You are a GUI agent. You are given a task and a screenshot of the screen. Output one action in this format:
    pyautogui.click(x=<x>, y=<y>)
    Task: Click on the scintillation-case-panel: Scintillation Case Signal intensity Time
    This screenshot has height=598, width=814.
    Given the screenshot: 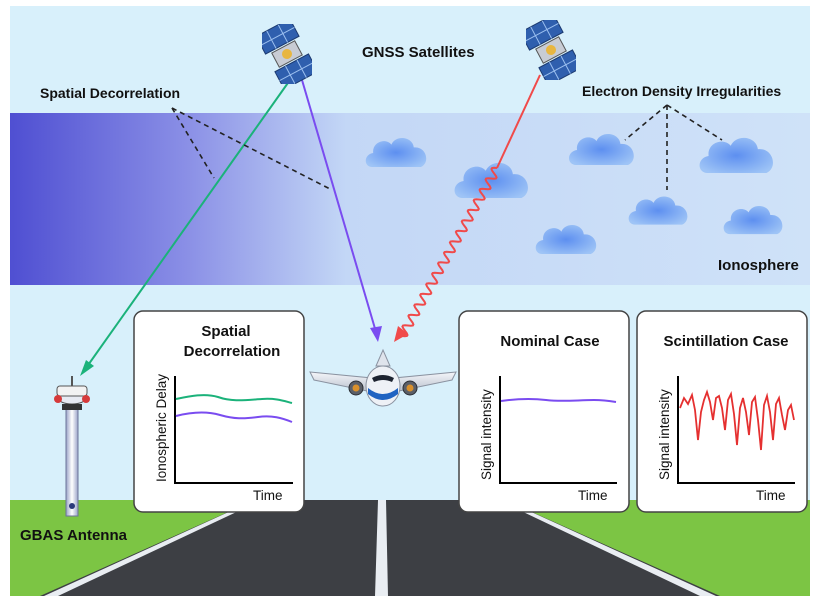 What is the action you would take?
    pyautogui.click(x=722, y=411)
    